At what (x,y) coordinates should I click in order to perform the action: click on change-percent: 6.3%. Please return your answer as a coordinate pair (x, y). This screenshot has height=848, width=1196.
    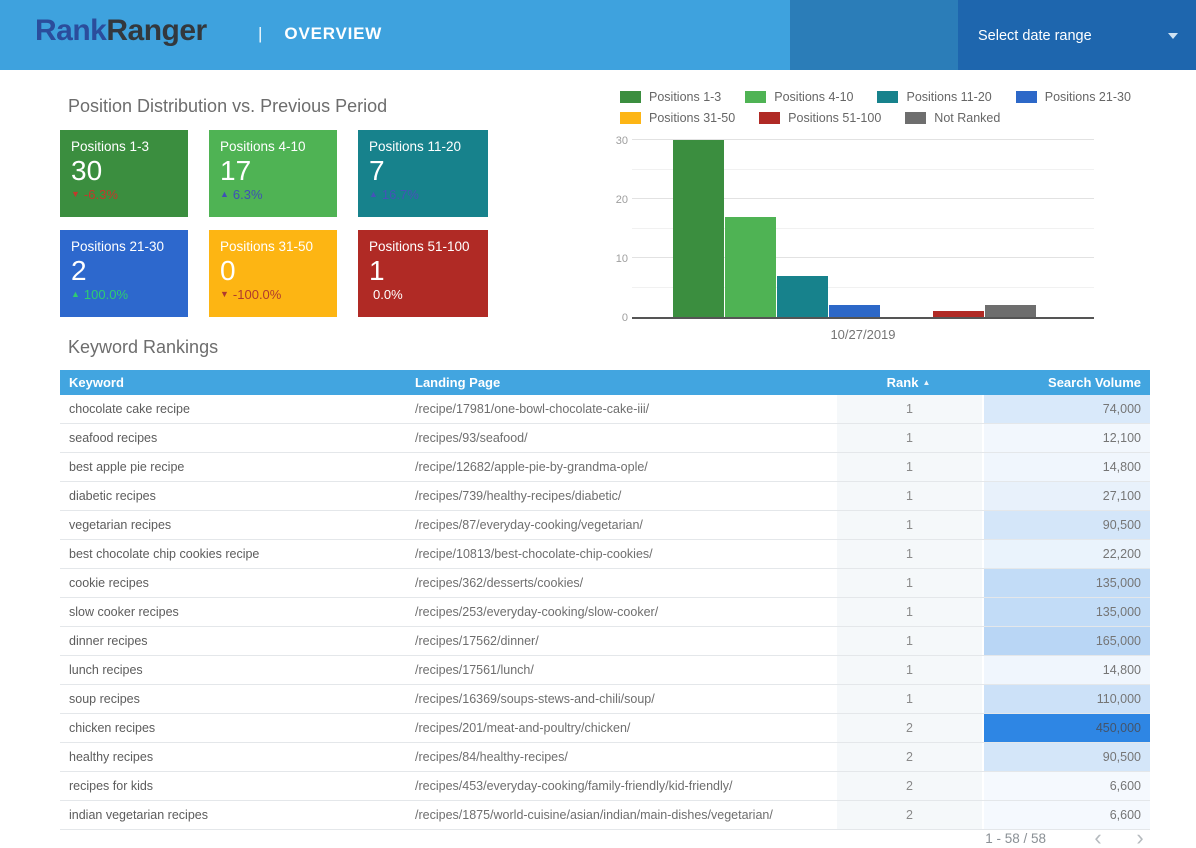
    Looking at the image, I should click on (247, 195).